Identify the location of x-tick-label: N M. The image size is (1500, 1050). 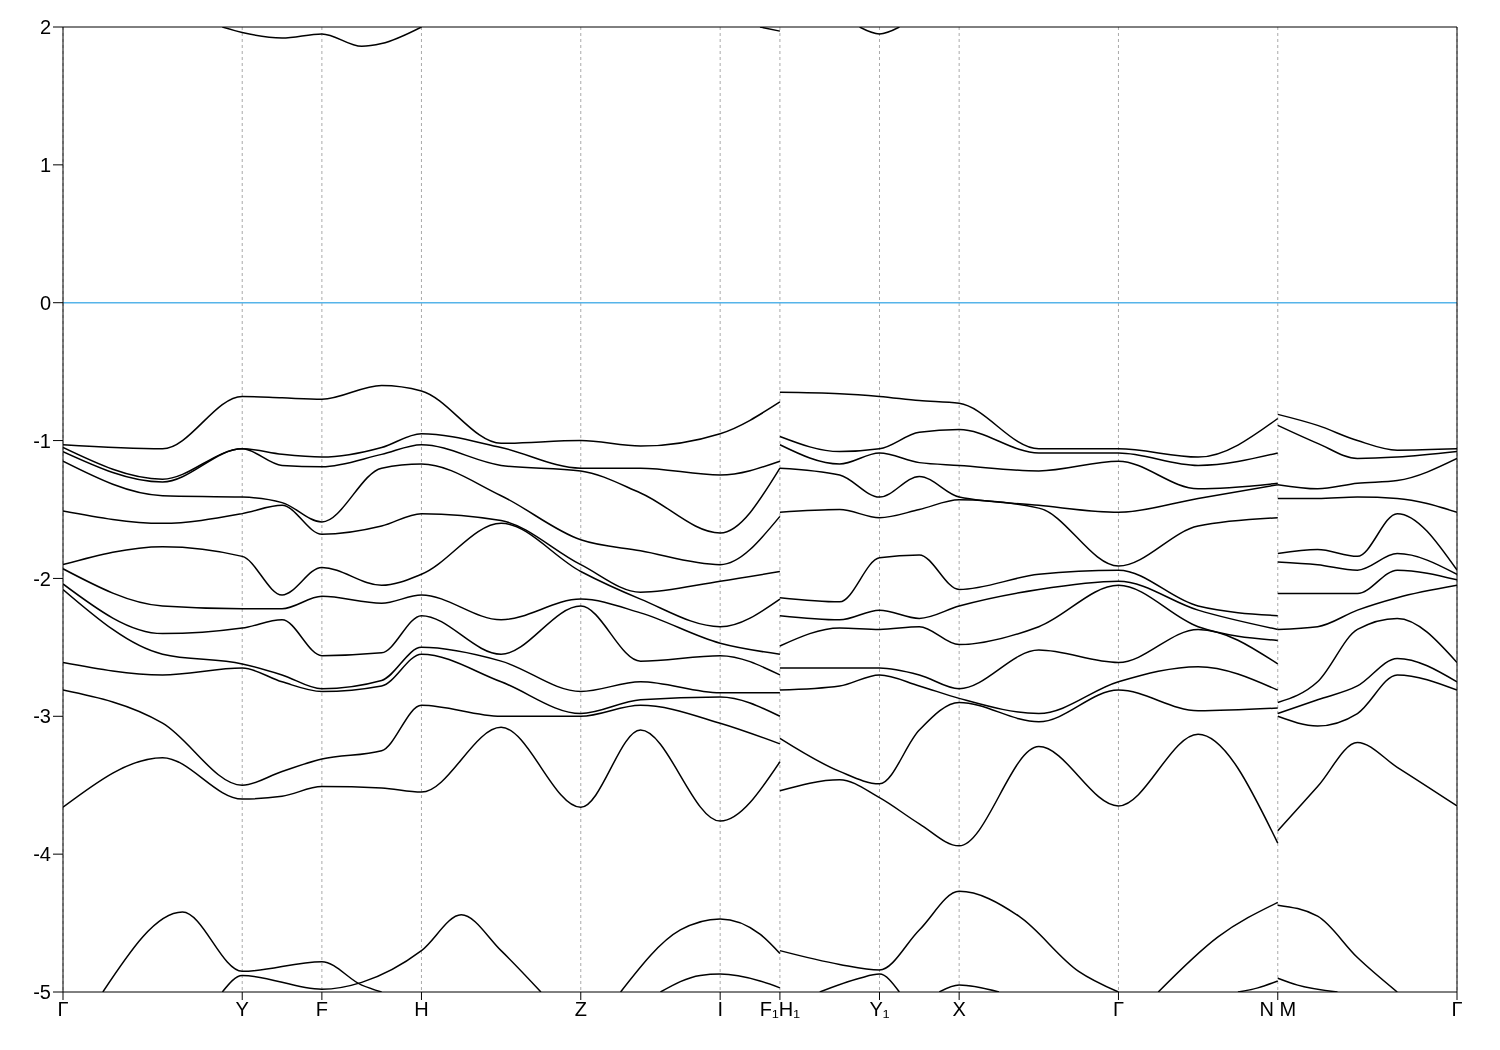
(1278, 1009).